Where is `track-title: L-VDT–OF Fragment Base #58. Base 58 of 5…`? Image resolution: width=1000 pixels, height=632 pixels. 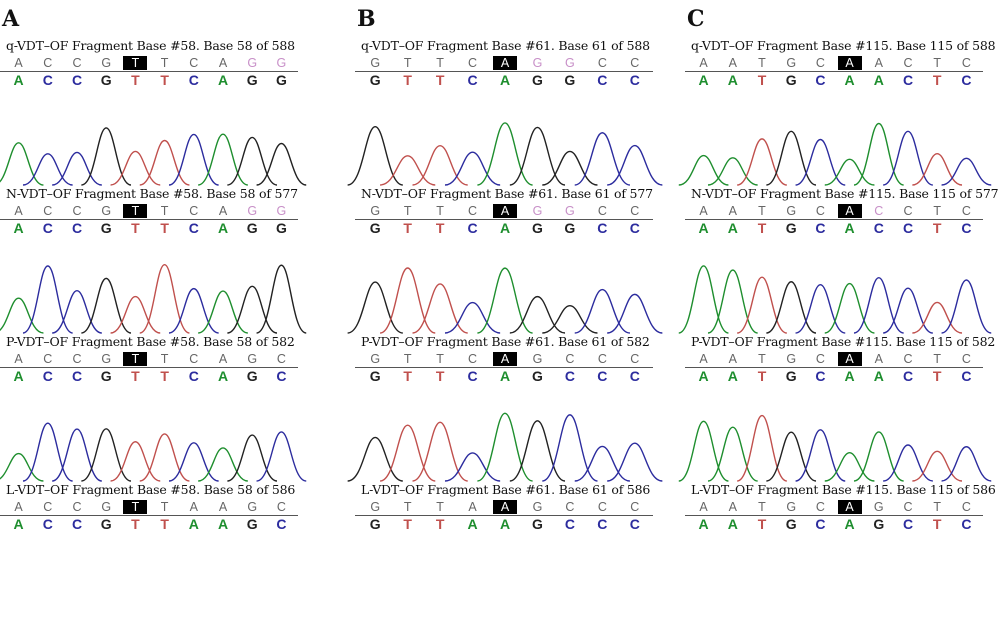 track-title: L-VDT–OF Fragment Base #58. Base 58 of 5… is located at coordinates (151, 489).